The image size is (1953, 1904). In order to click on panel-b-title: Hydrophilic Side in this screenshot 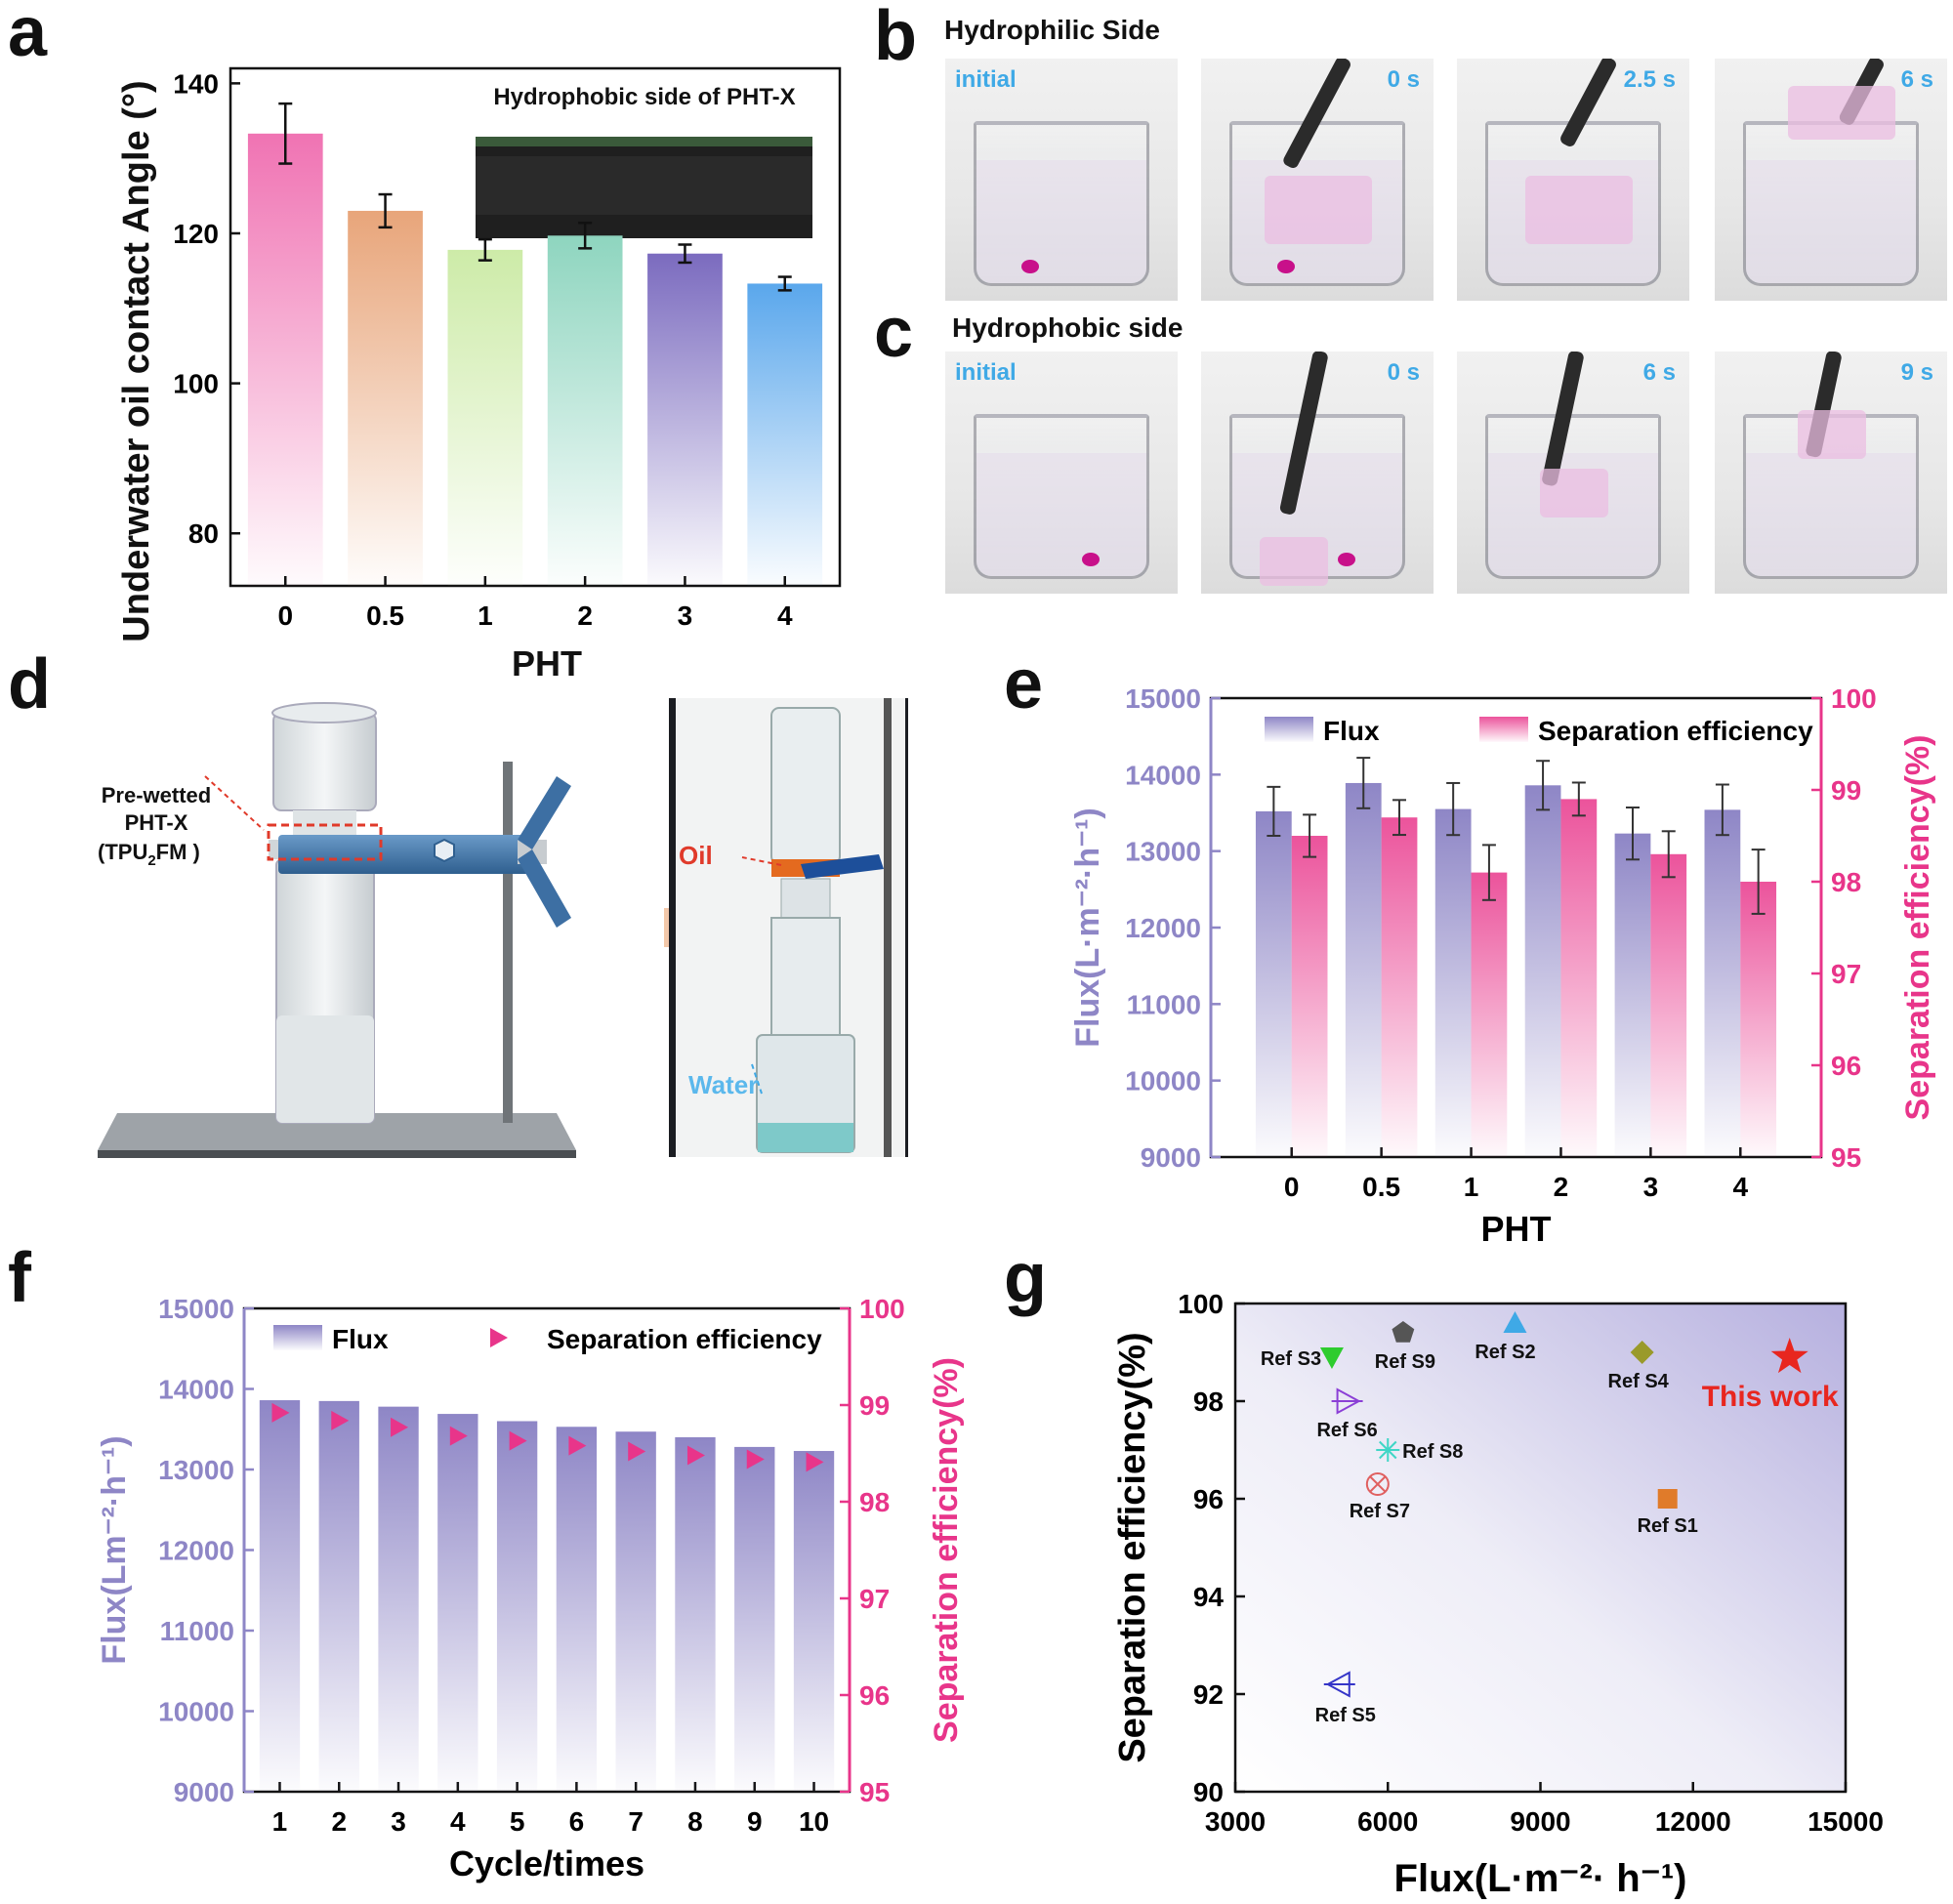, I will do `click(1052, 30)`.